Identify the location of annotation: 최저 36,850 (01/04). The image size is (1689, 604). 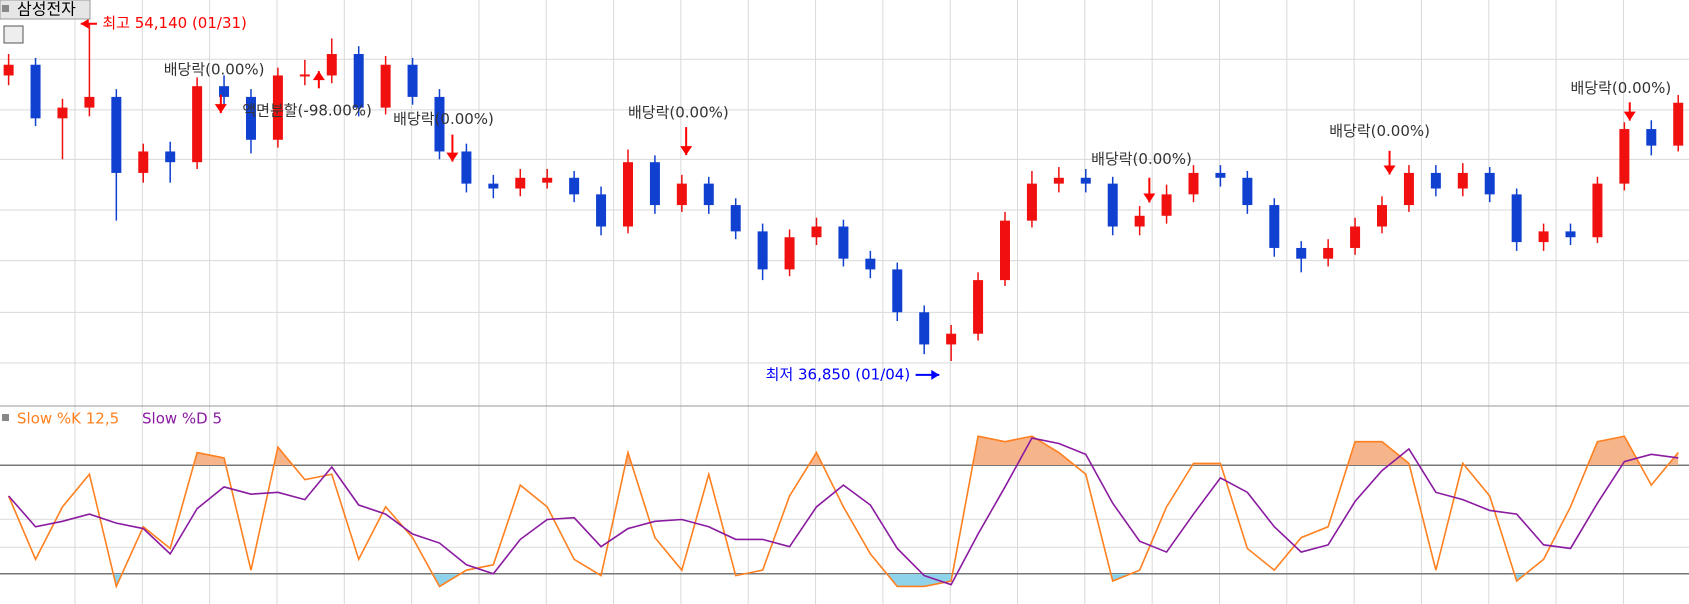
(838, 374).